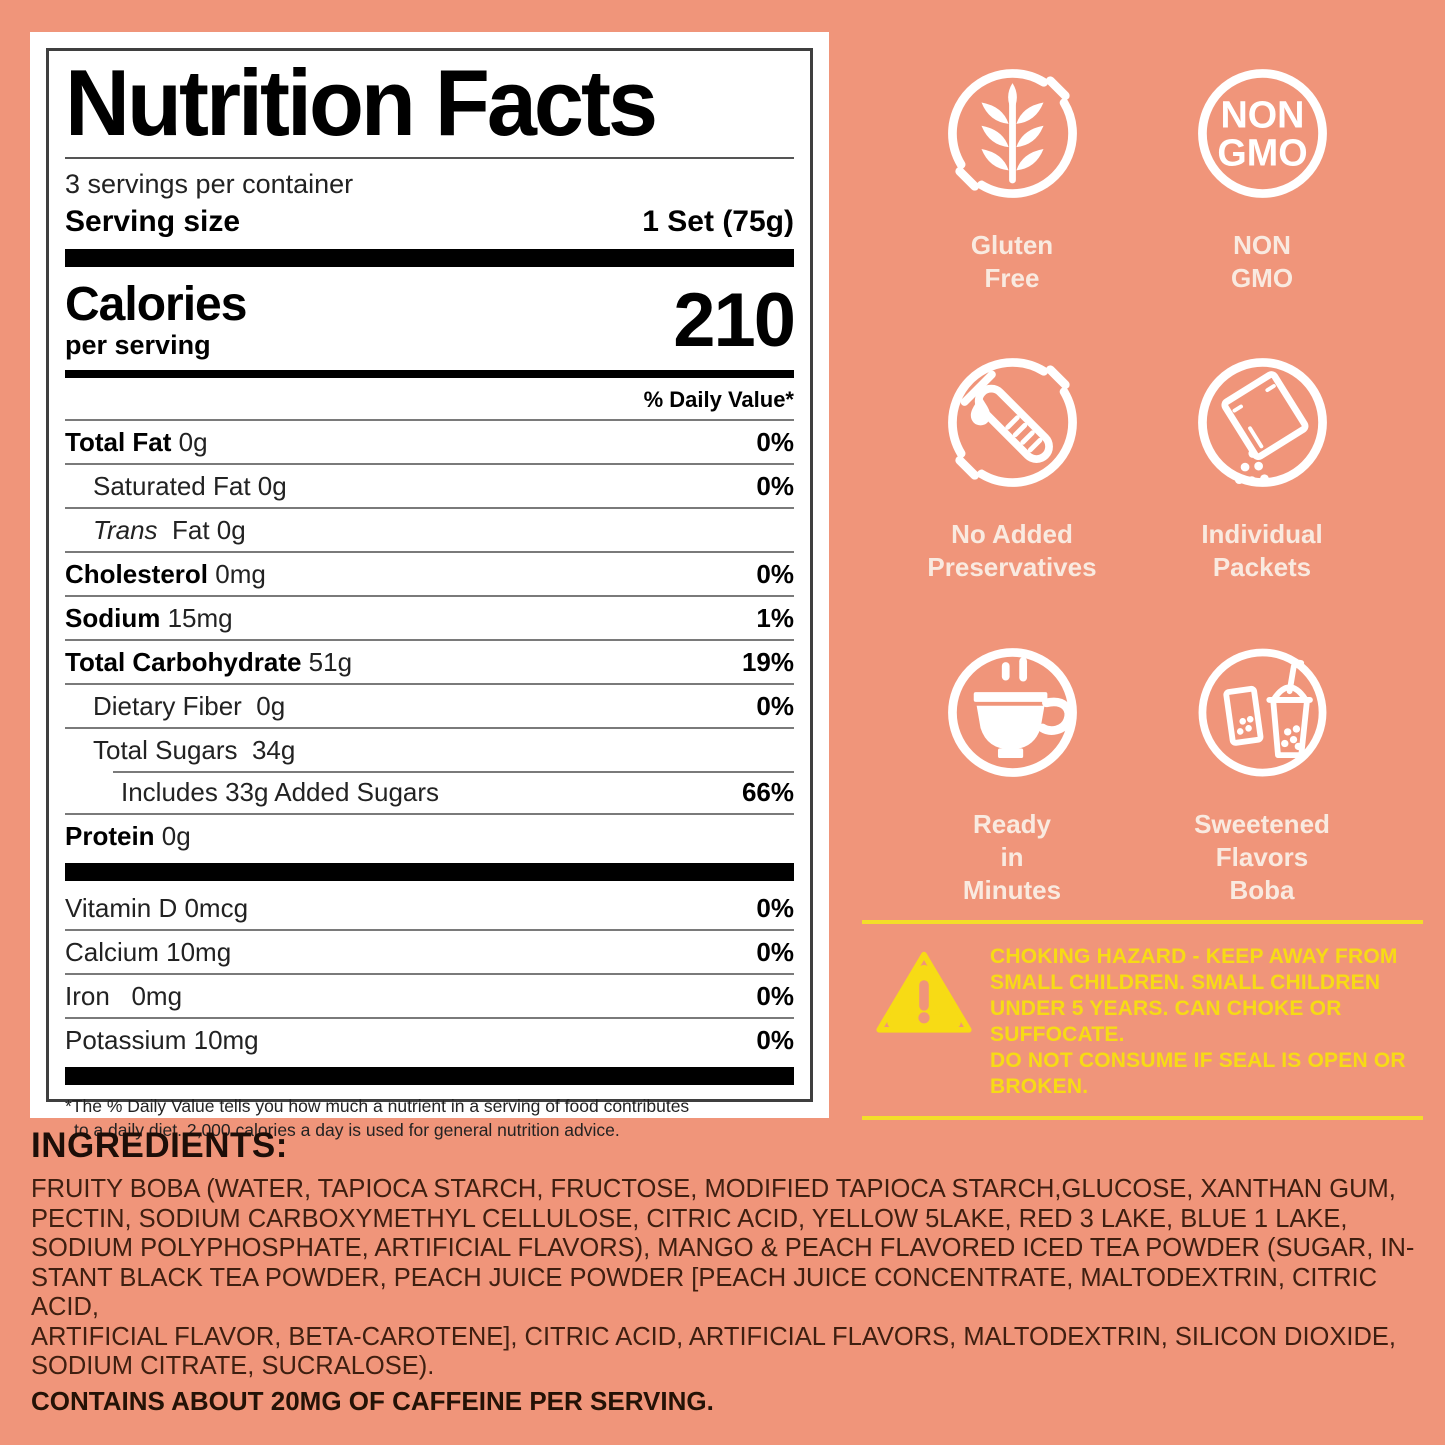 The image size is (1445, 1445). What do you see at coordinates (429, 951) in the screenshot?
I see `nutrient-row-calcium: Calcium 10mg 0%` at bounding box center [429, 951].